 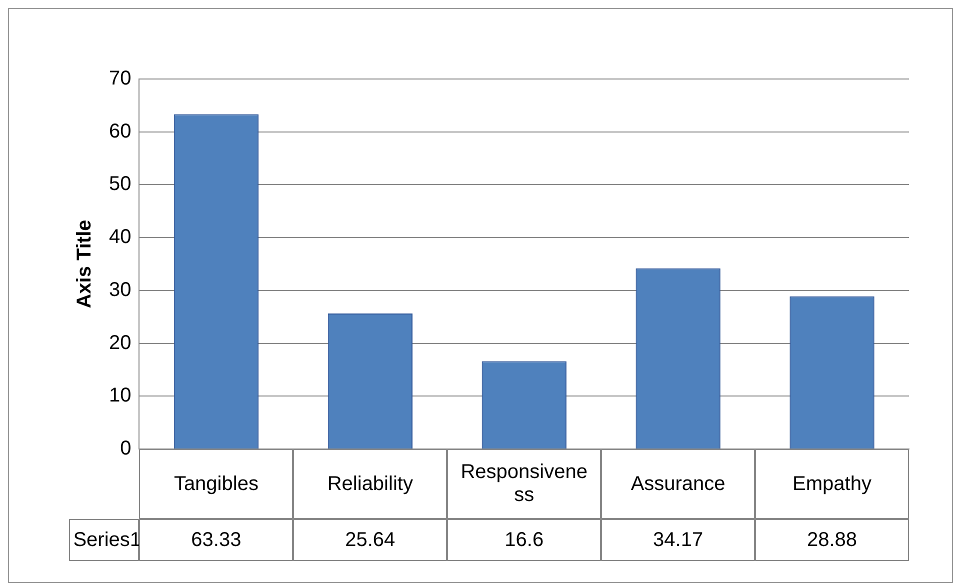 What do you see at coordinates (120, 289) in the screenshot?
I see `y-tick-label: 30` at bounding box center [120, 289].